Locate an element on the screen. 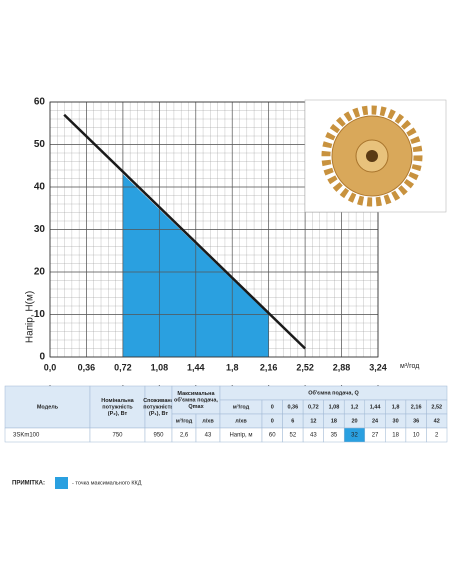 The height and width of the screenshot is (584, 452). impeller-teeth is located at coordinates (372, 156).